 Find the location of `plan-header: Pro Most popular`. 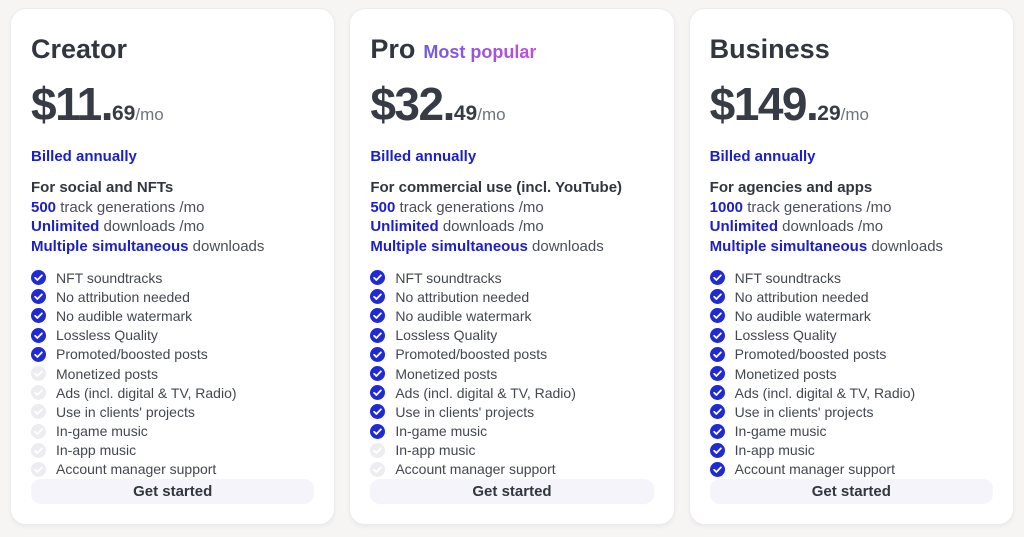

plan-header: Pro Most popular is located at coordinates (511, 49).